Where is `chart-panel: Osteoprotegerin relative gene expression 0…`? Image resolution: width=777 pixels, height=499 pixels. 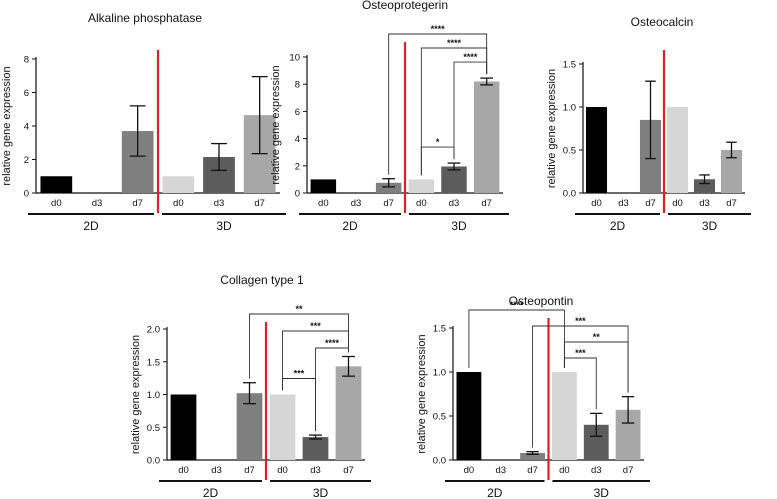 chart-panel: Osteoprotegerin relative gene expression 0… is located at coordinates (389, 116).